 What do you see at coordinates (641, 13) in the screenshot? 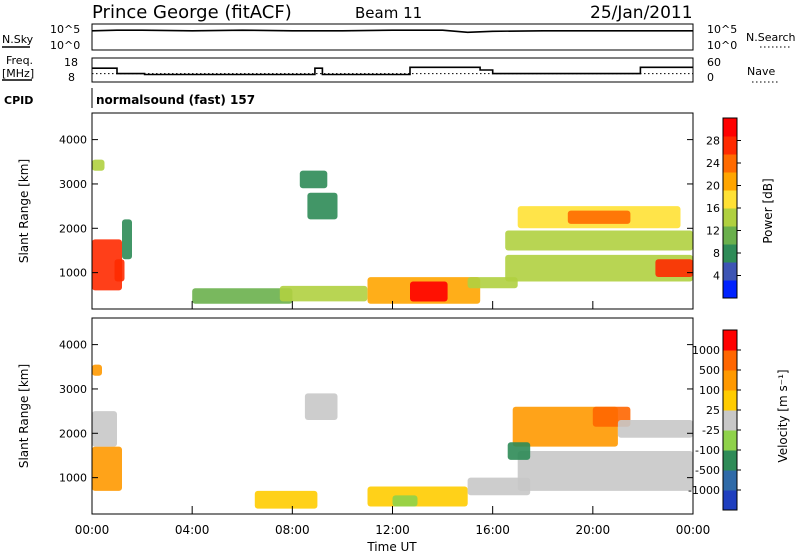
I see `date-label: 25/Jan/2011` at bounding box center [641, 13].